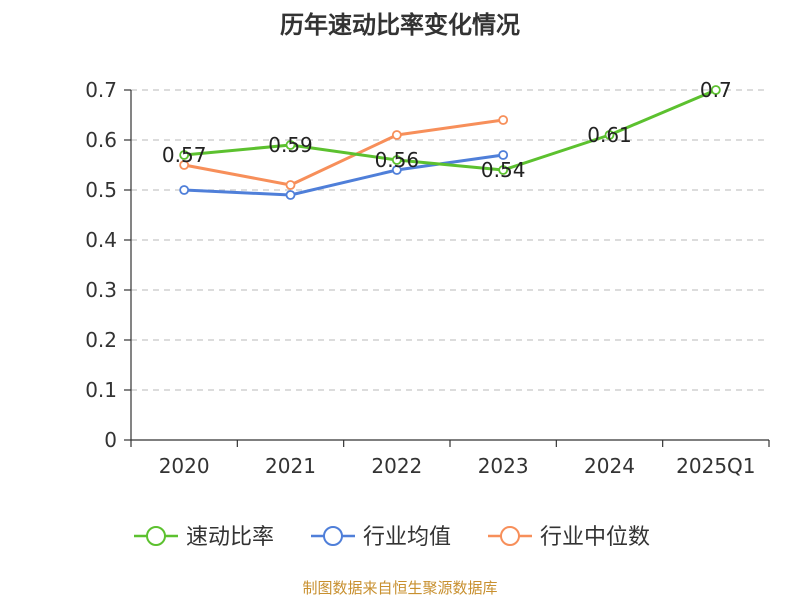 The width and height of the screenshot is (800, 600). Describe the element at coordinates (101, 240) in the screenshot. I see `y-tick-label: 0.4` at that location.